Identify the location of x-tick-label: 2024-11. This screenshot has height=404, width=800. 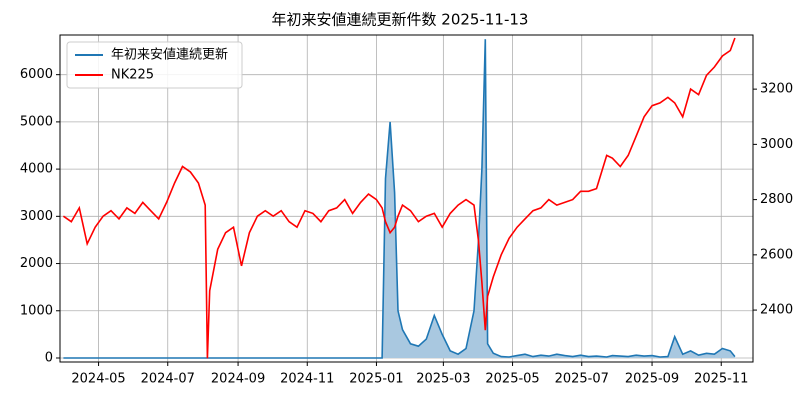
(307, 379).